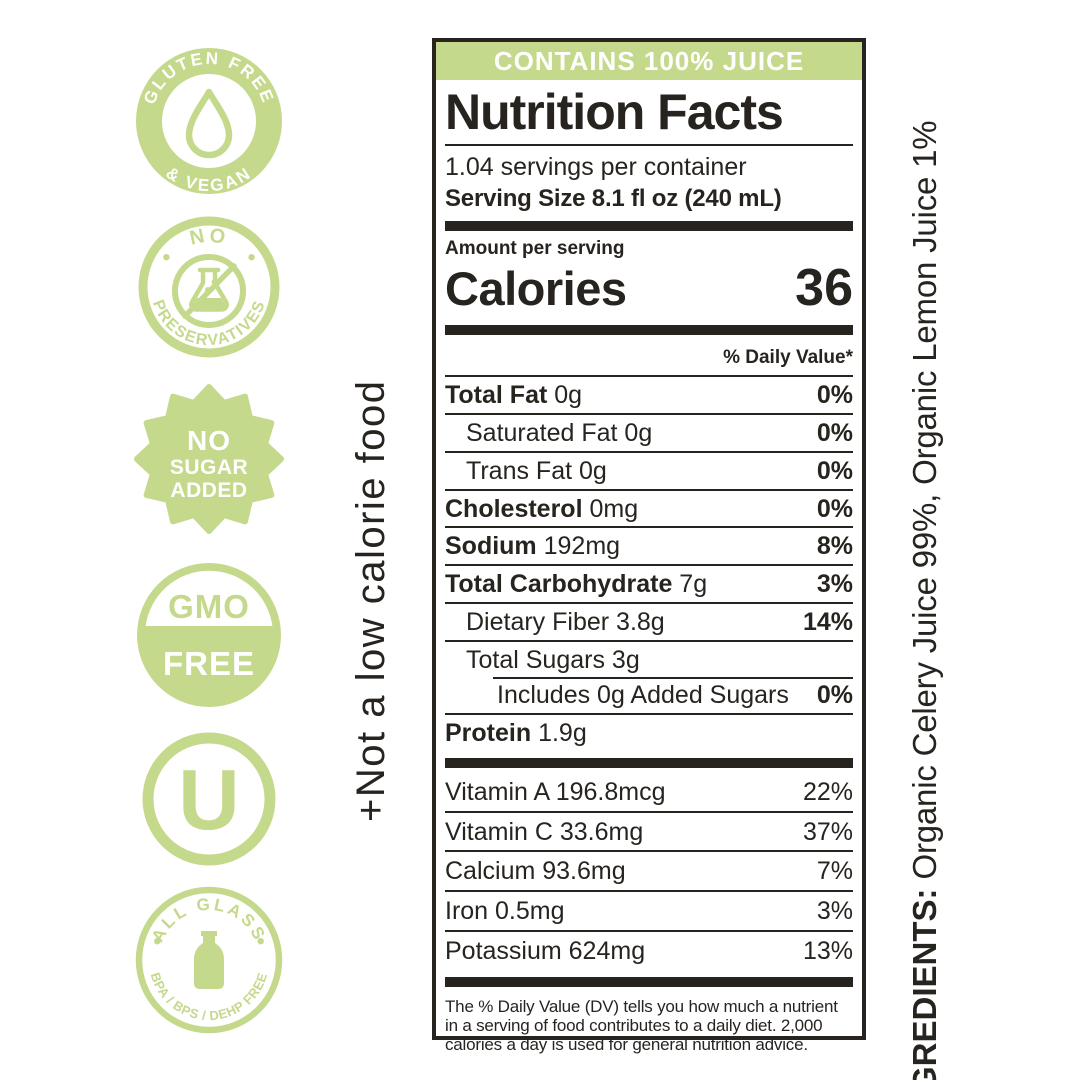 The height and width of the screenshot is (1080, 1080). What do you see at coordinates (649, 830) in the screenshot?
I see `micronutrient-row-vitamin-c: Vitamin C 33.6mg 37%` at bounding box center [649, 830].